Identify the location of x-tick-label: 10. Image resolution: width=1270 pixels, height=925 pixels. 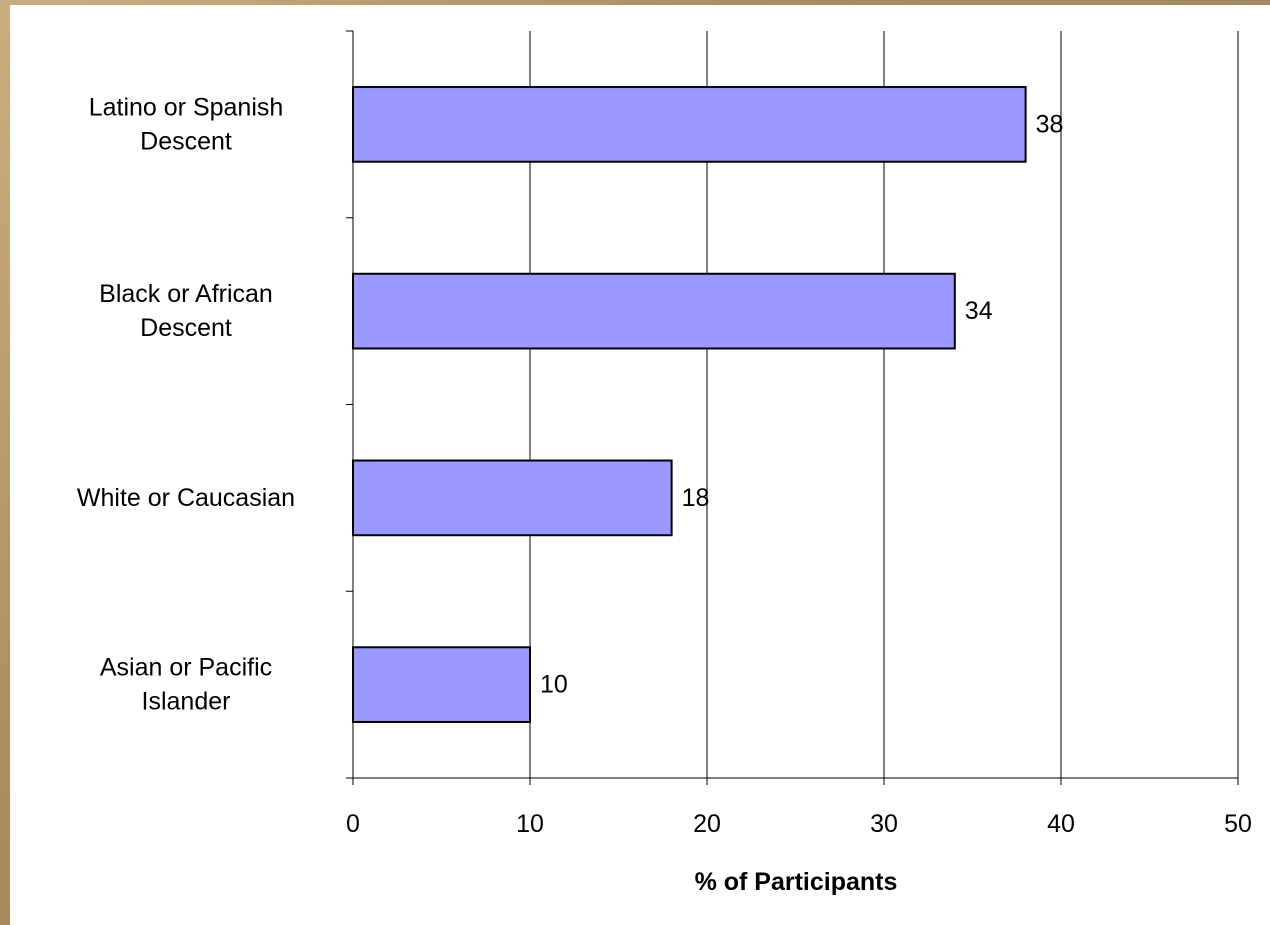
(530, 824).